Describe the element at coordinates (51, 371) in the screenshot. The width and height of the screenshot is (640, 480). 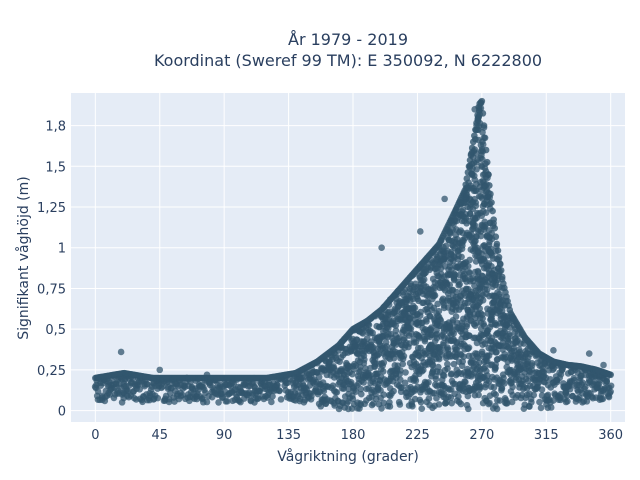
I see `y-tick-label: 0,25` at that location.